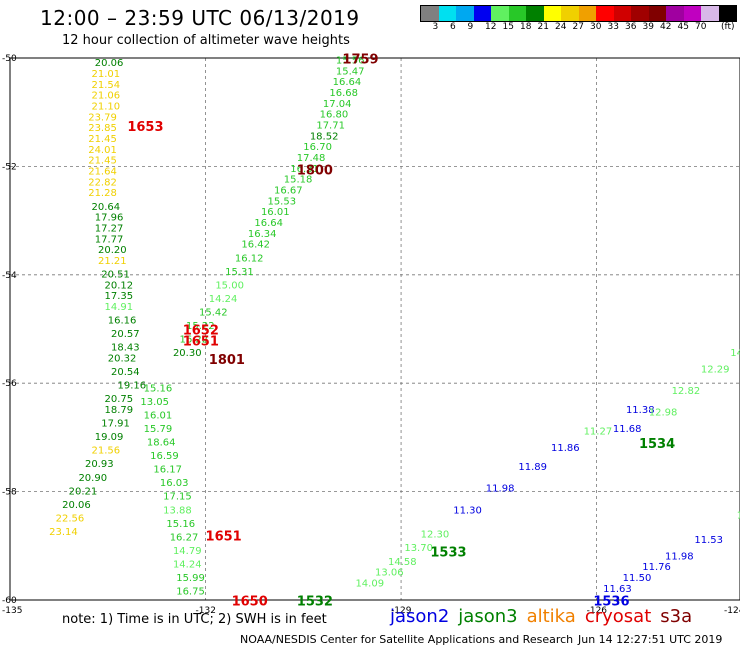 The width and height of the screenshot is (740, 650). What do you see at coordinates (102, 172) in the screenshot?
I see `wave-height-point: 21.64` at bounding box center [102, 172].